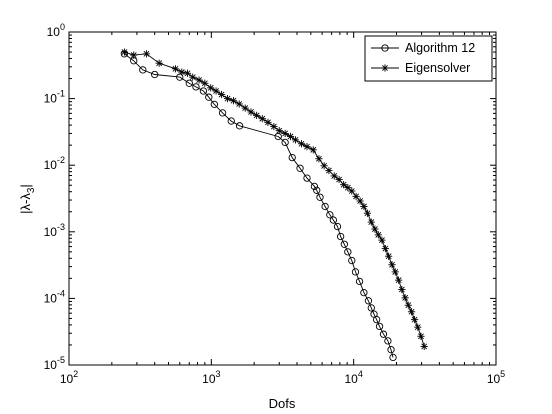 The height and width of the screenshot is (414, 552). Describe the element at coordinates (61, 227) in the screenshot. I see `y-tick-label-exponent: -3` at that location.